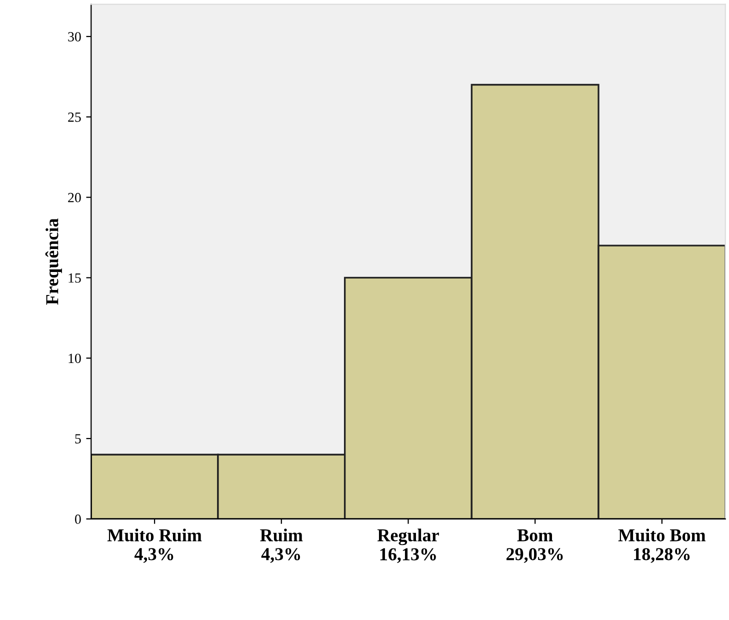 Image resolution: width=729 pixels, height=620 pixels. I want to click on y-tick-label: 25, so click(74, 117).